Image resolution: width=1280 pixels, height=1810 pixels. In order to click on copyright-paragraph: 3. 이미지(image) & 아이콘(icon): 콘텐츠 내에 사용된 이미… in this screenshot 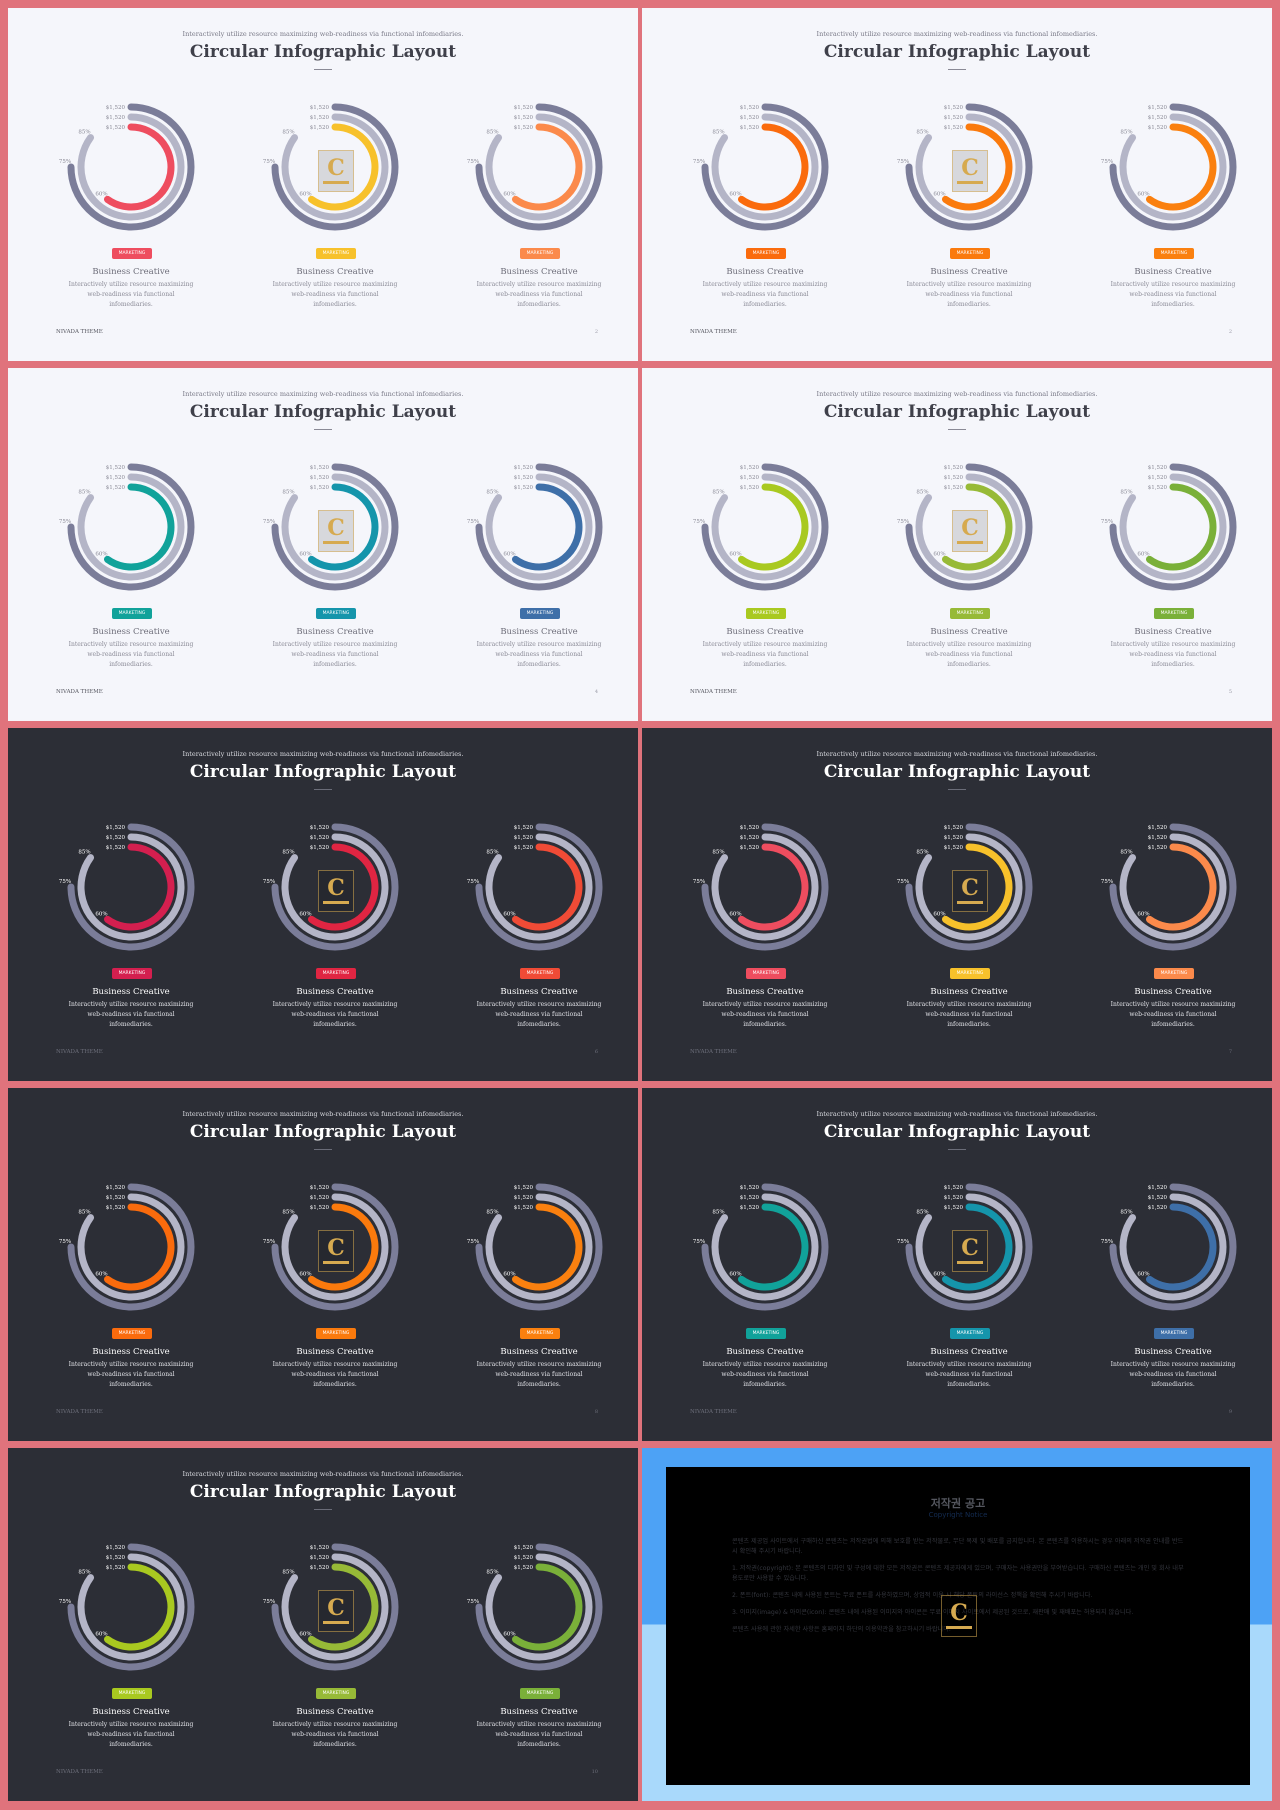, I will do `click(933, 1612)`.